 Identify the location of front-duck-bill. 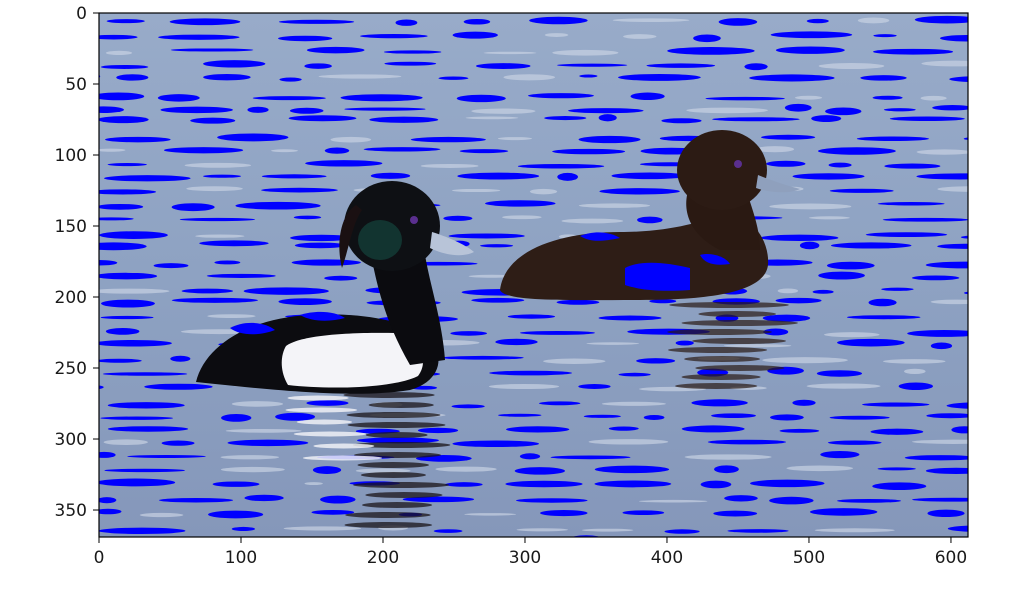
(452, 244).